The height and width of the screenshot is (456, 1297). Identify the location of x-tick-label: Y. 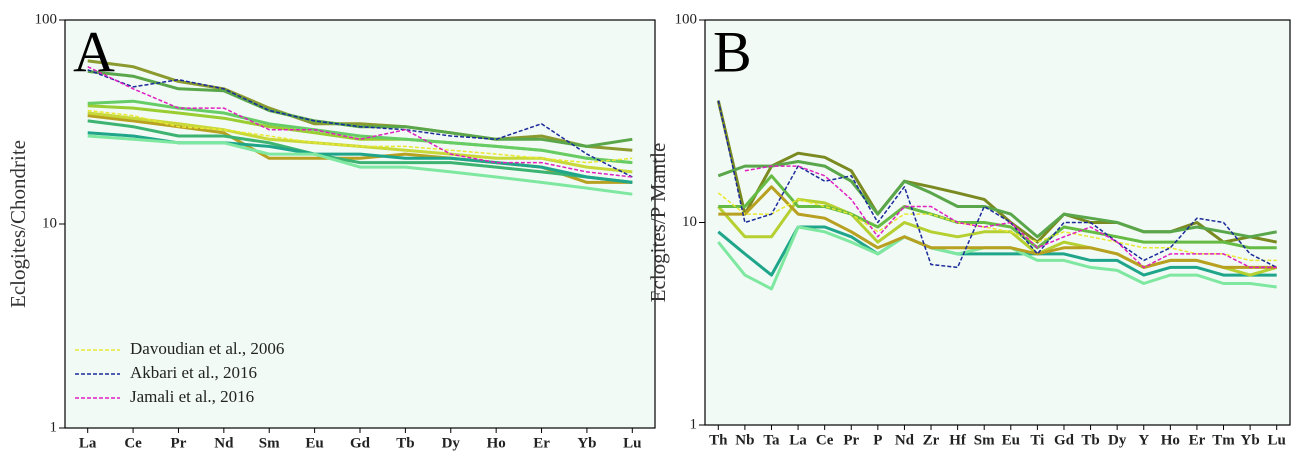
(1143, 440).